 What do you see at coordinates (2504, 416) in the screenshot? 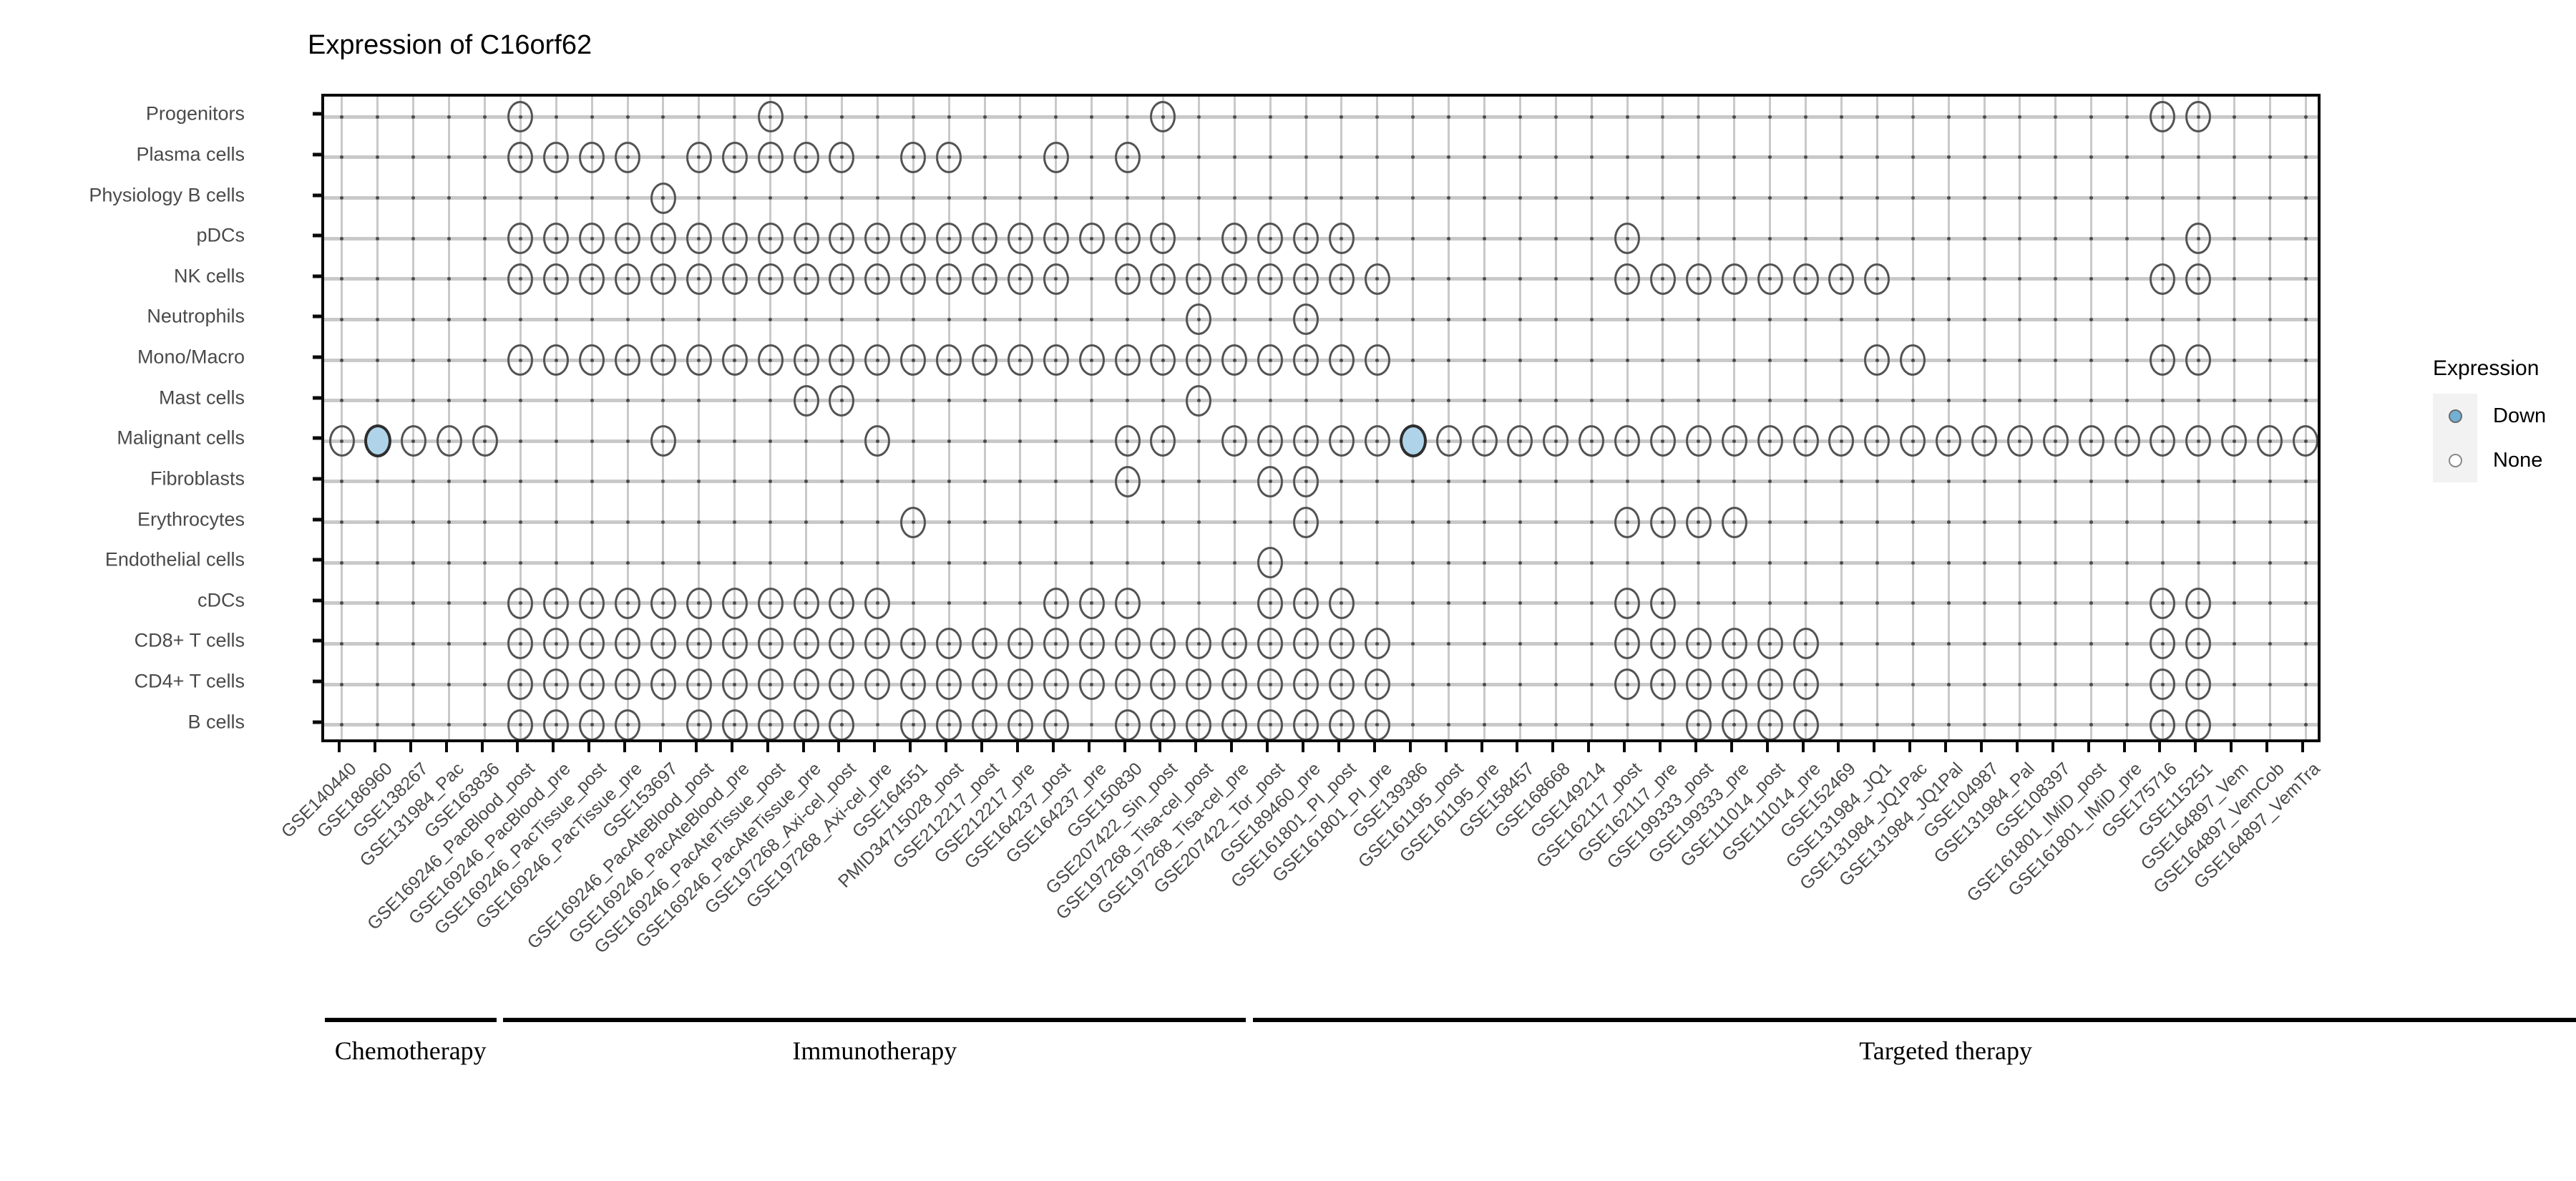
I see `legend-item: Down` at bounding box center [2504, 416].